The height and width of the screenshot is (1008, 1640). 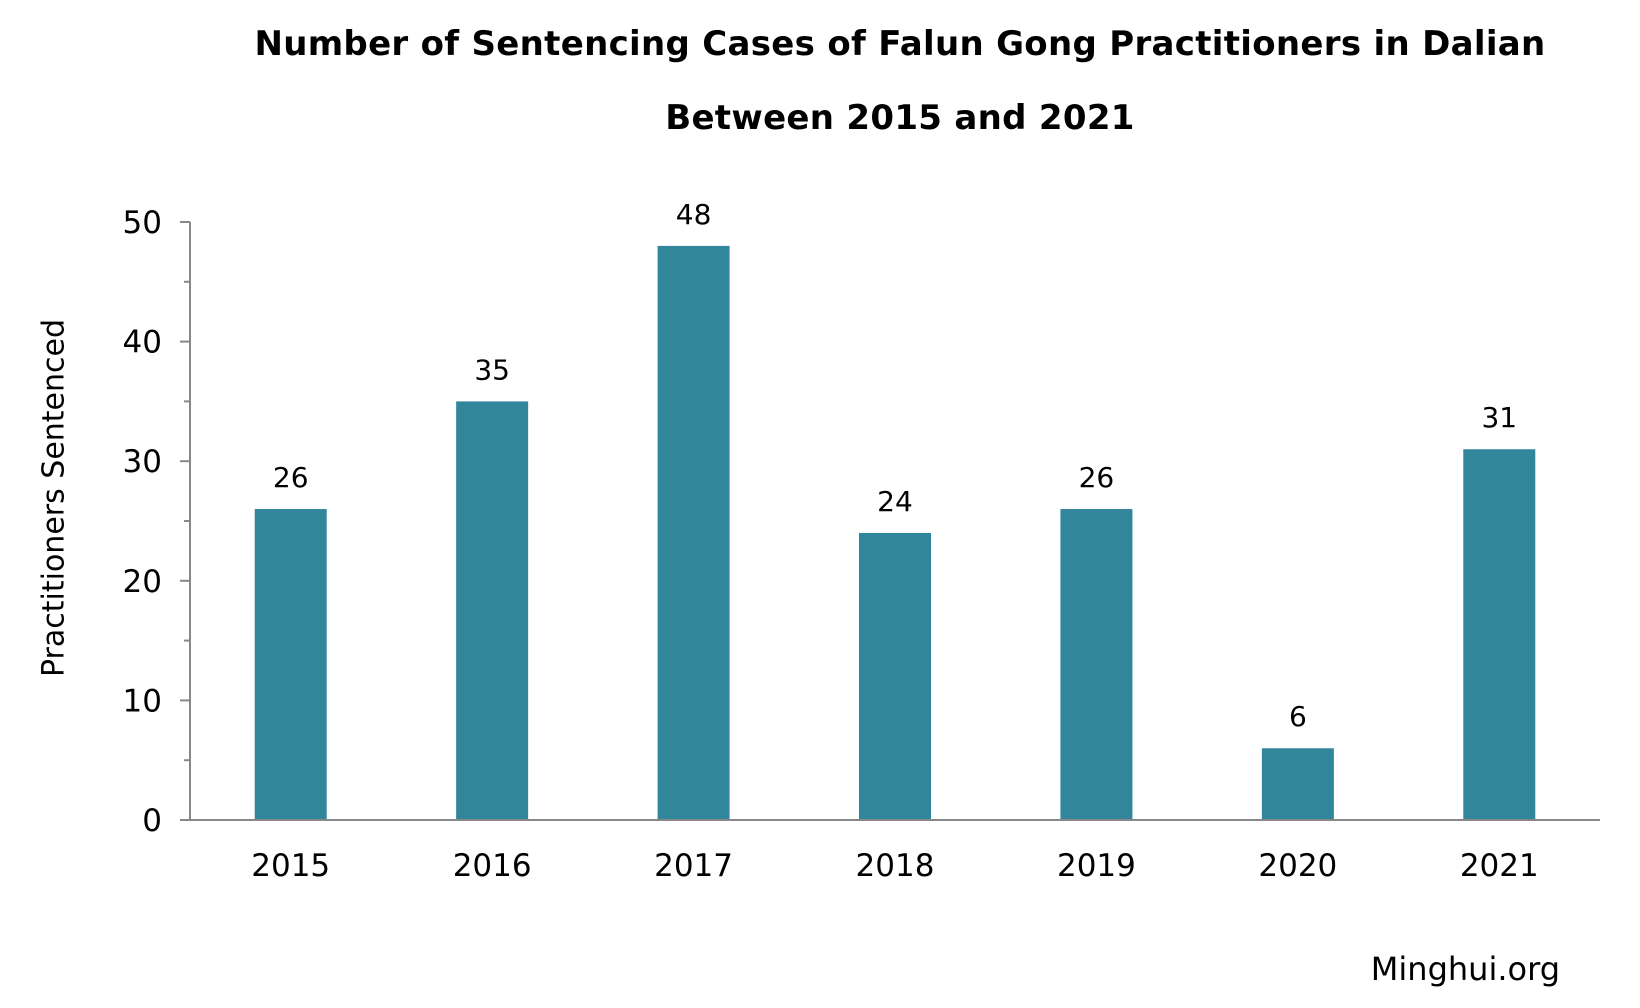 I want to click on bar-2016, so click(x=492, y=610).